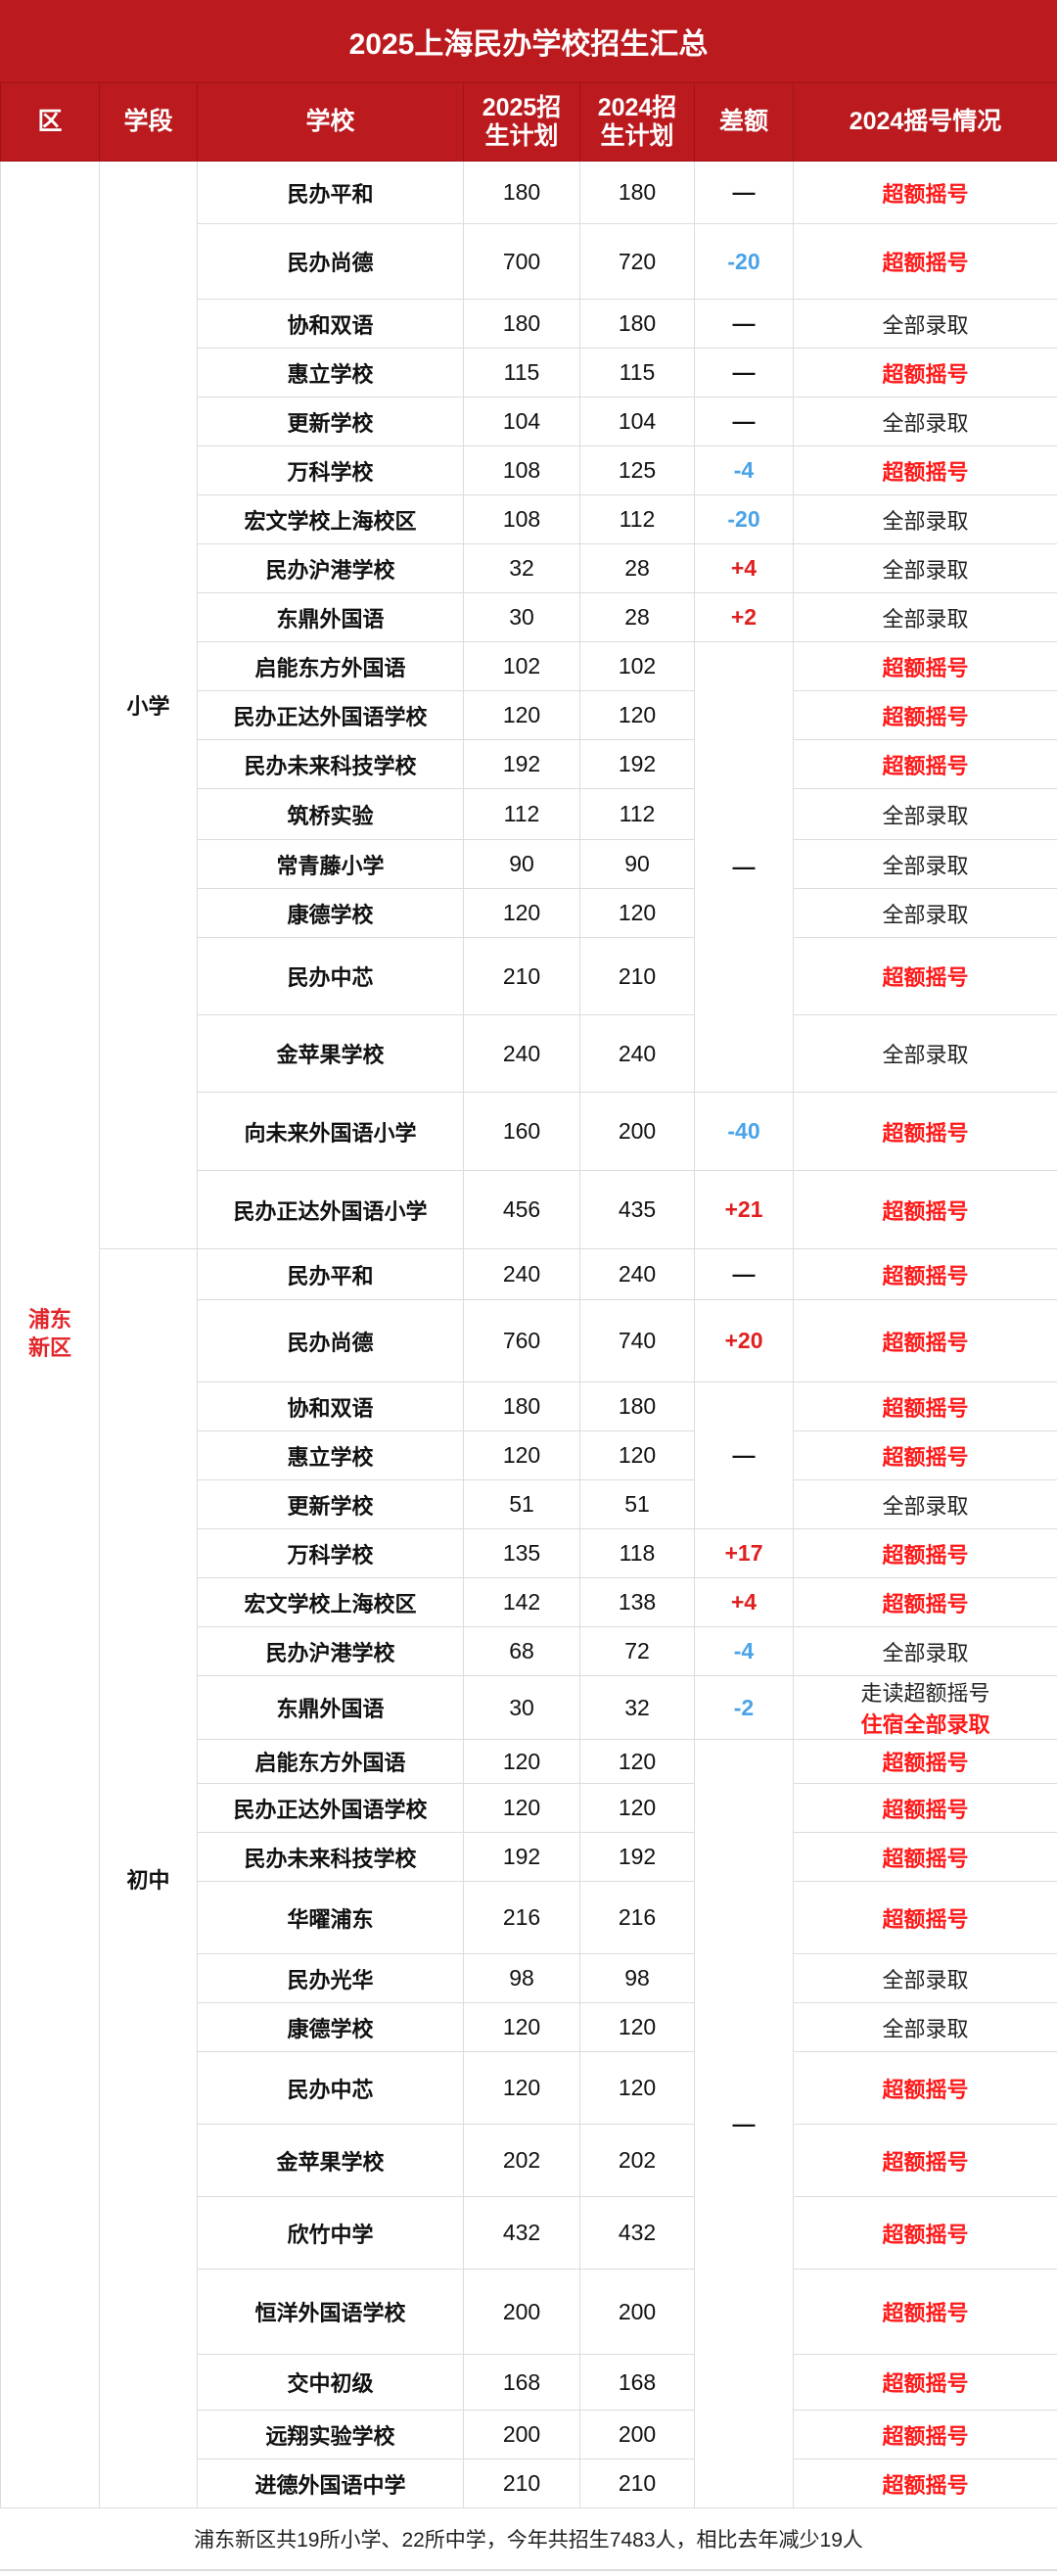  What do you see at coordinates (330, 2160) in the screenshot?
I see `school-name: 金苹果学校` at bounding box center [330, 2160].